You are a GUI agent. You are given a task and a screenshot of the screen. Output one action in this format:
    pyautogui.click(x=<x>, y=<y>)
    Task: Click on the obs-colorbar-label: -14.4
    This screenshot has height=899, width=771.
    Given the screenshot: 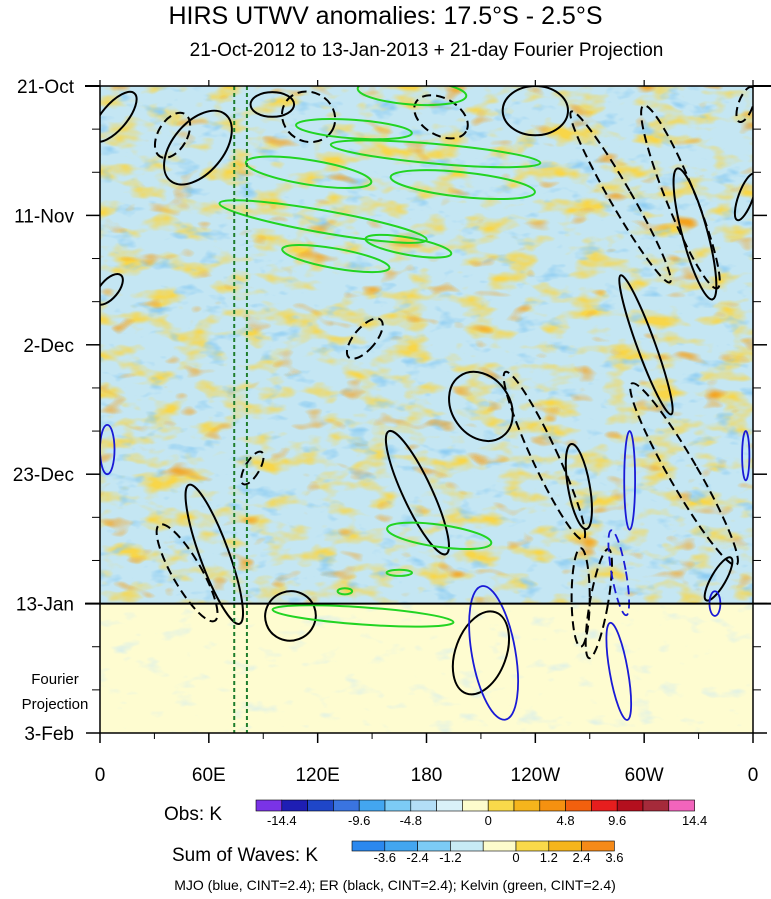 What is the action you would take?
    pyautogui.click(x=282, y=820)
    